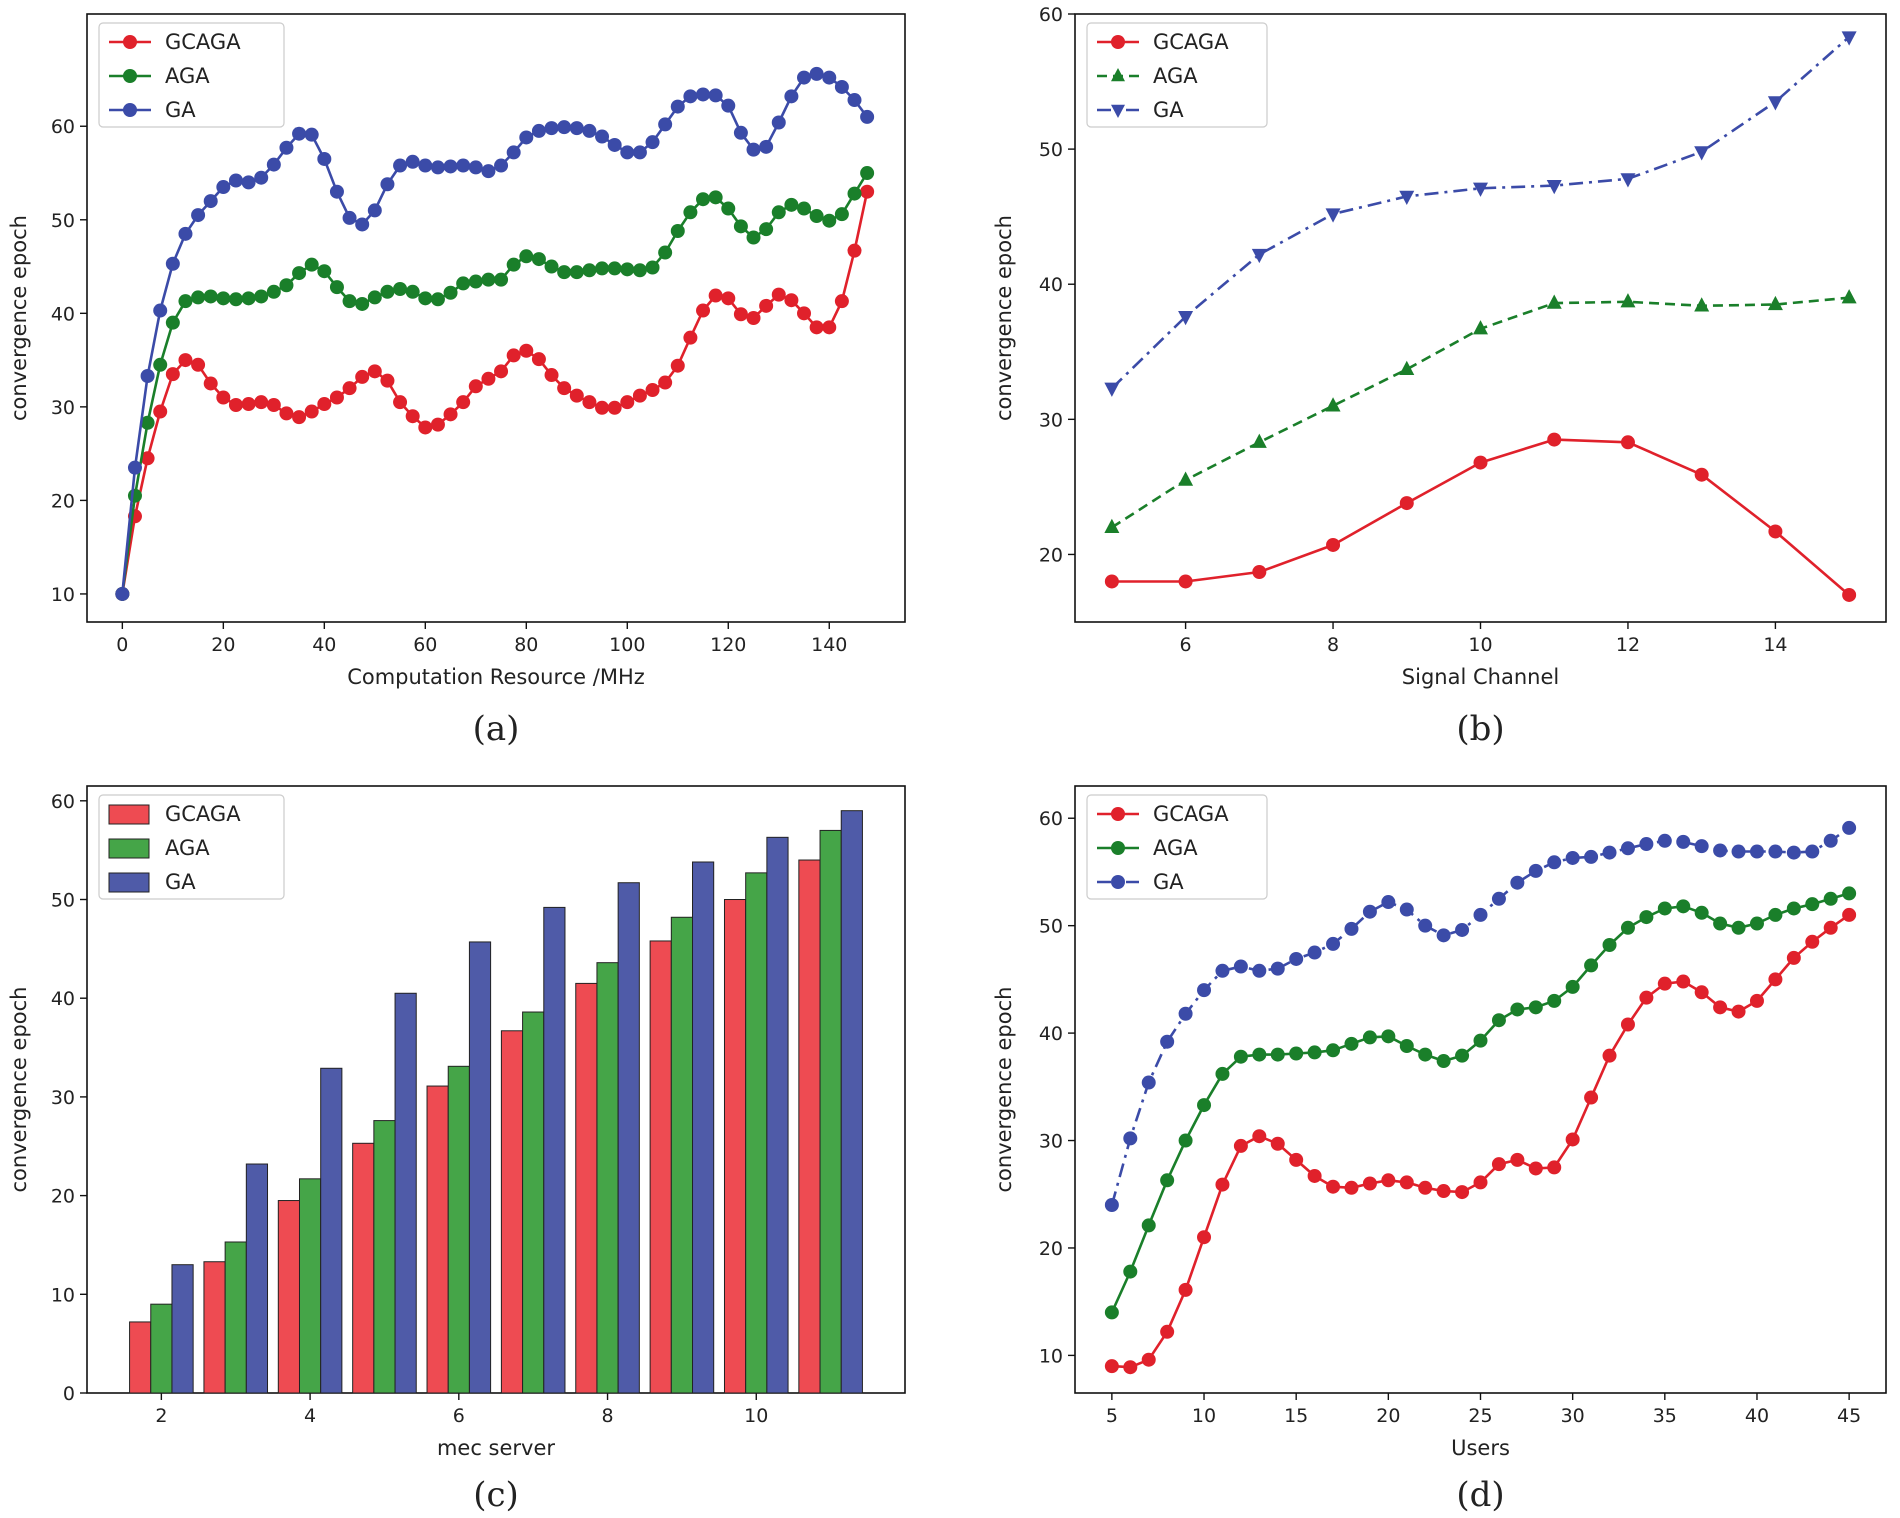  What do you see at coordinates (496, 729) in the screenshot?
I see `chart-caption: (a)` at bounding box center [496, 729].